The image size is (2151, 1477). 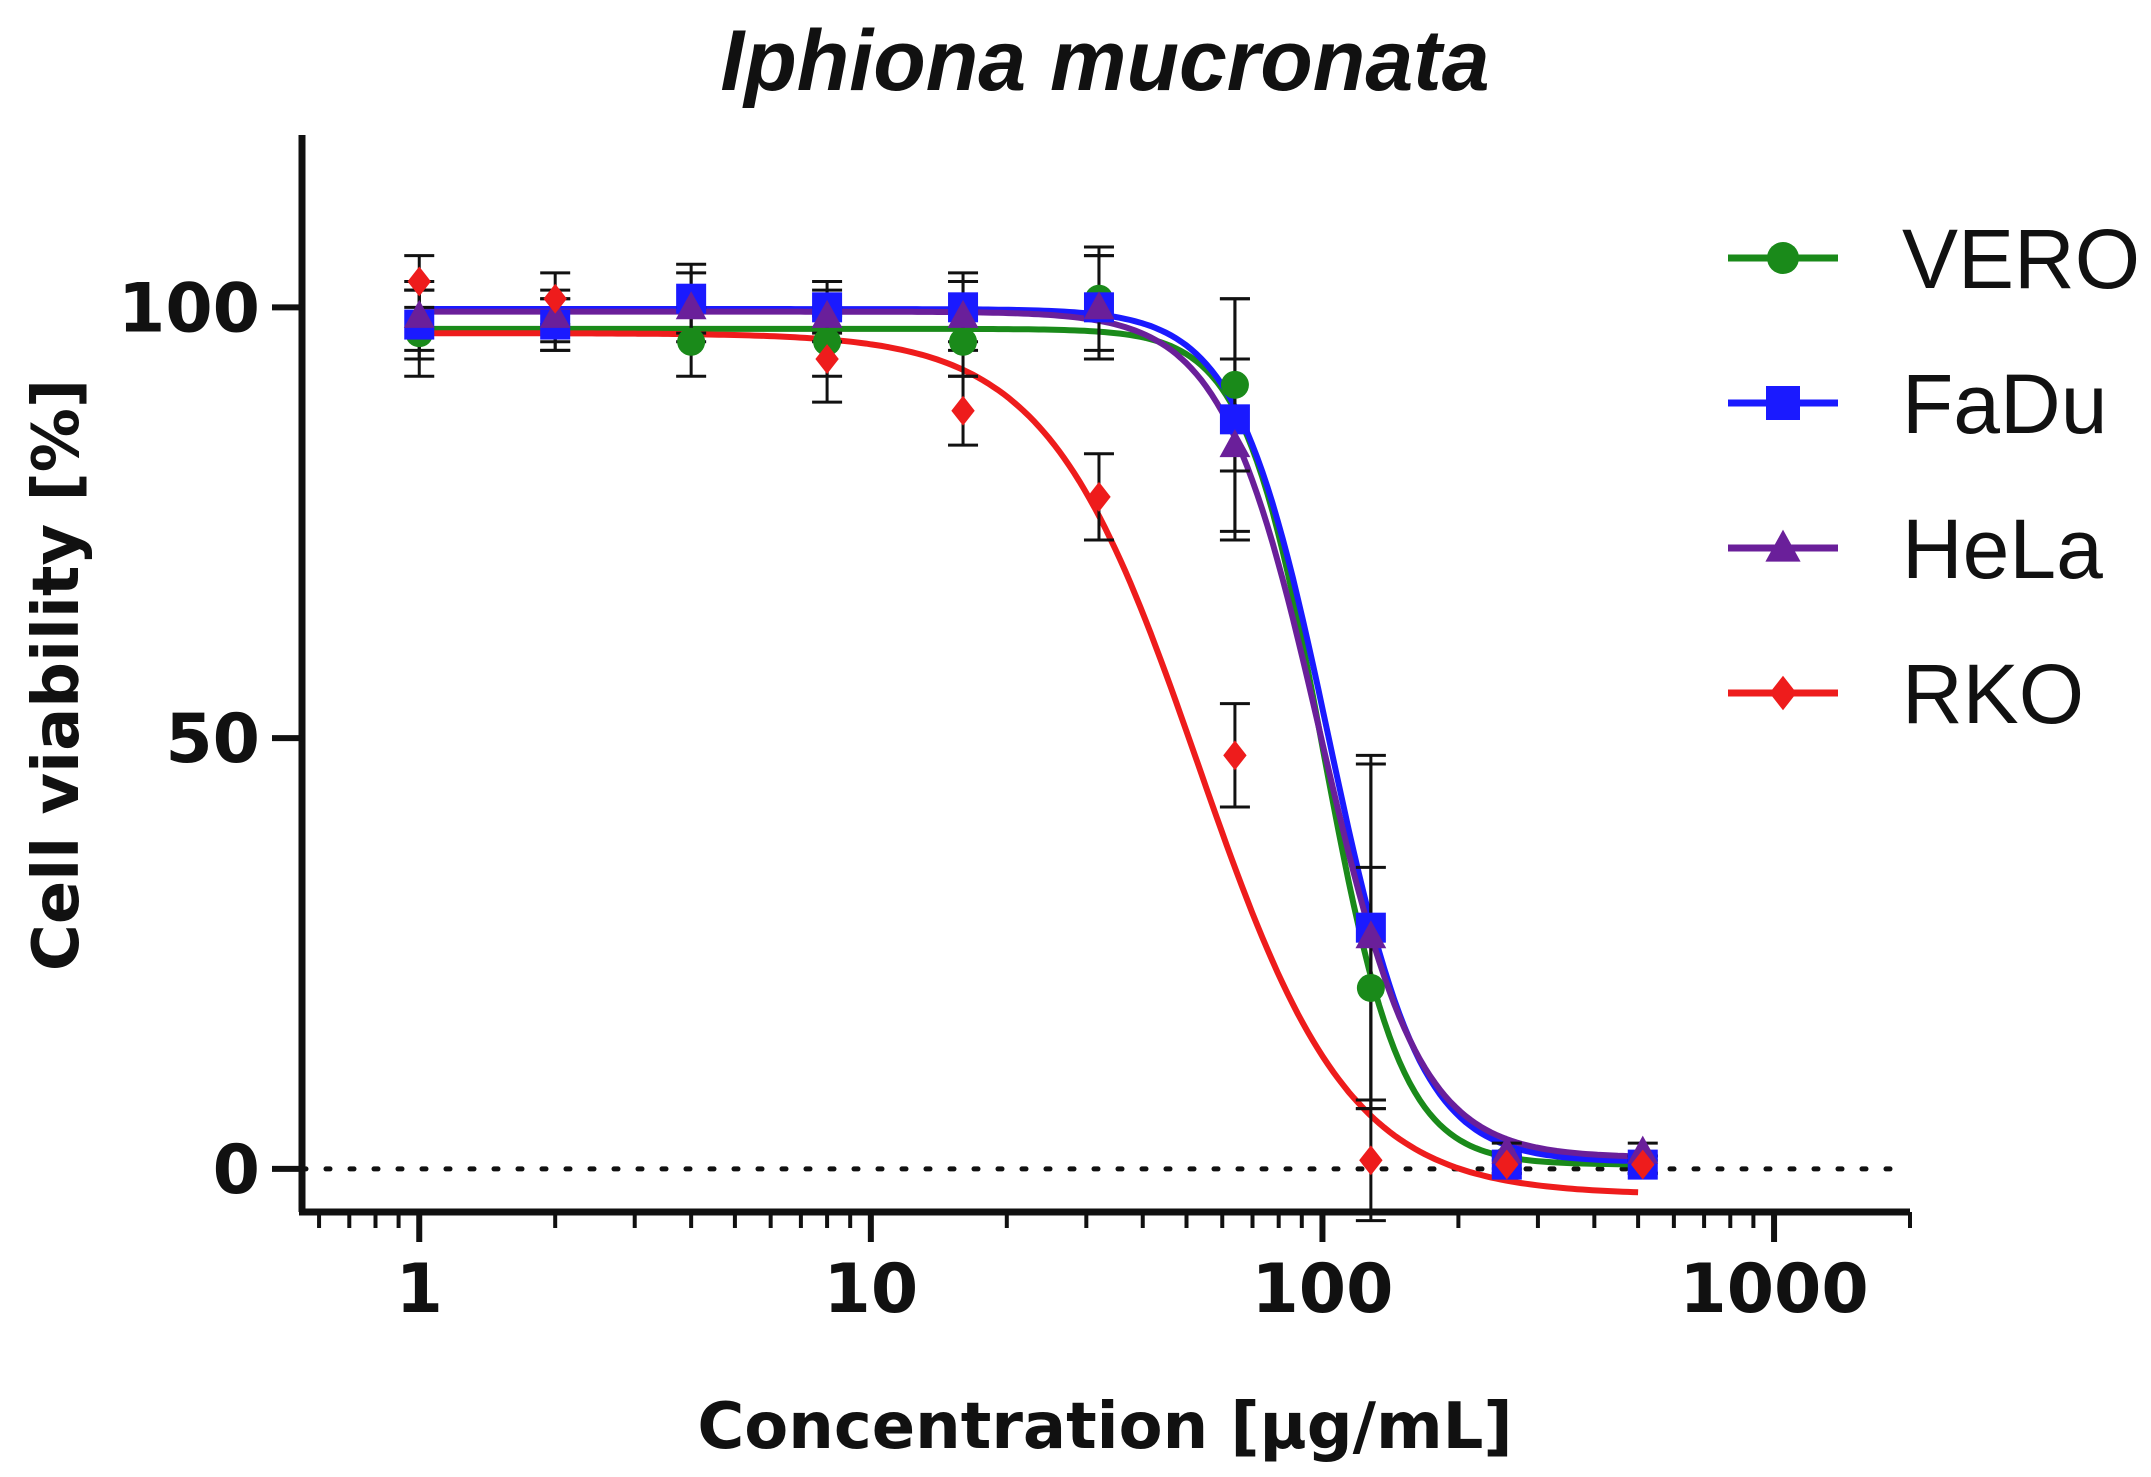 What do you see at coordinates (871, 1289) in the screenshot?
I see `x-tick-label: 10` at bounding box center [871, 1289].